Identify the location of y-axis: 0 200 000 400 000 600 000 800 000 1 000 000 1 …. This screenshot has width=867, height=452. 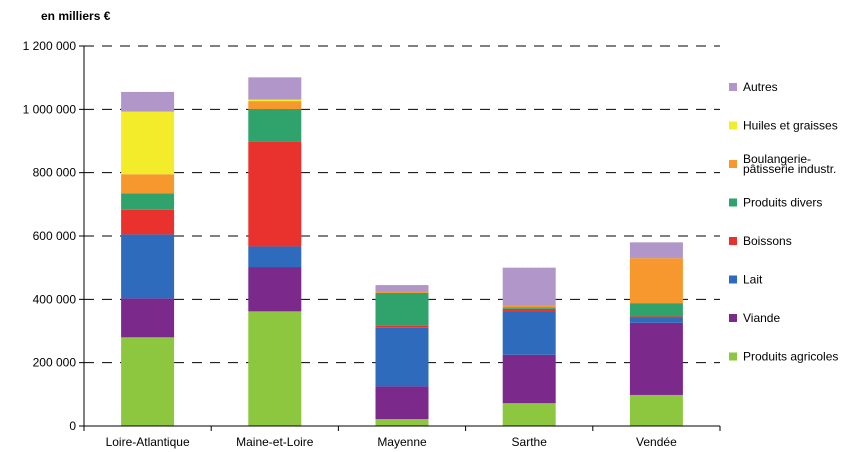
(54, 236).